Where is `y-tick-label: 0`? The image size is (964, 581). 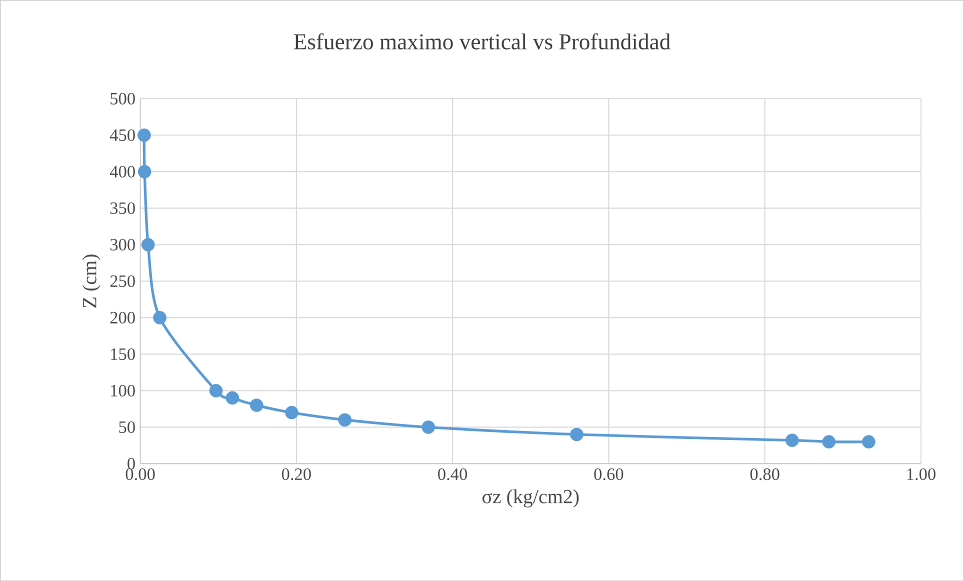 y-tick-label: 0 is located at coordinates (131, 464).